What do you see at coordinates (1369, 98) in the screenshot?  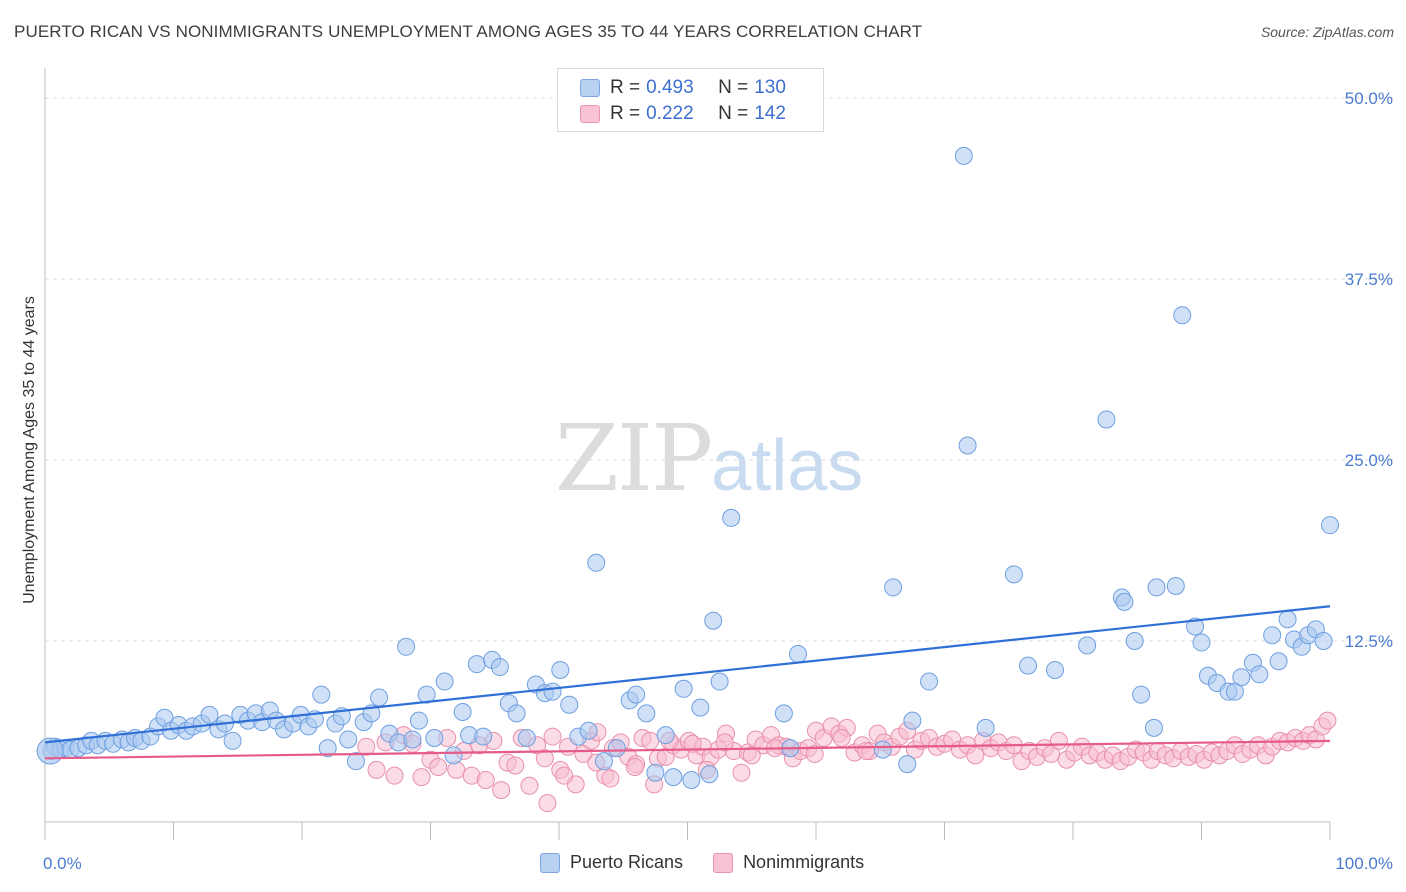 I see `y-tick-label: 50.0%` at bounding box center [1369, 98].